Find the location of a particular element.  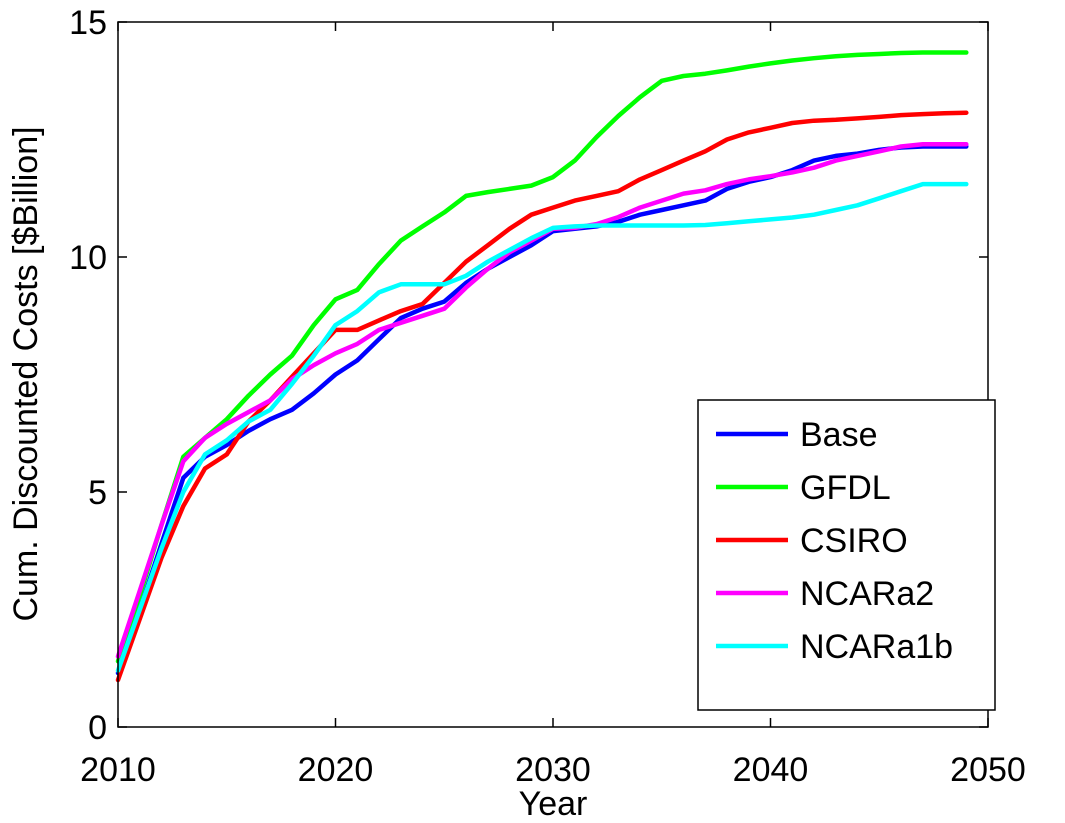

x-tick-label: 2010 is located at coordinates (118, 770).